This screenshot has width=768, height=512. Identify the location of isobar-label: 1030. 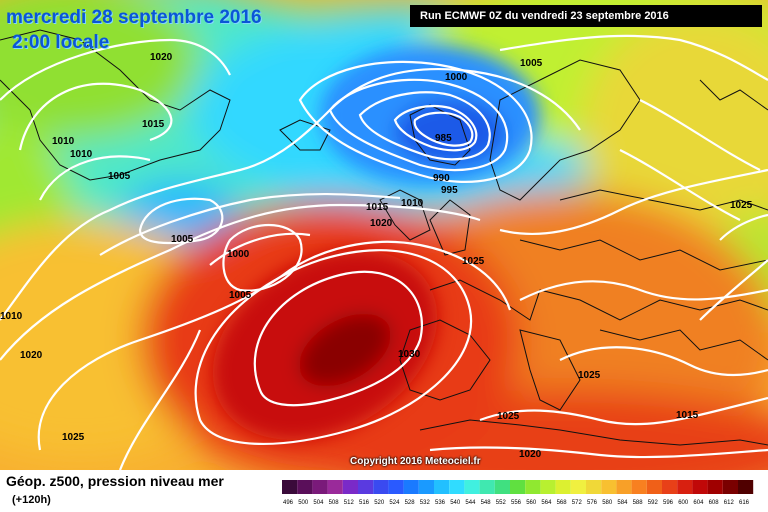
(409, 354).